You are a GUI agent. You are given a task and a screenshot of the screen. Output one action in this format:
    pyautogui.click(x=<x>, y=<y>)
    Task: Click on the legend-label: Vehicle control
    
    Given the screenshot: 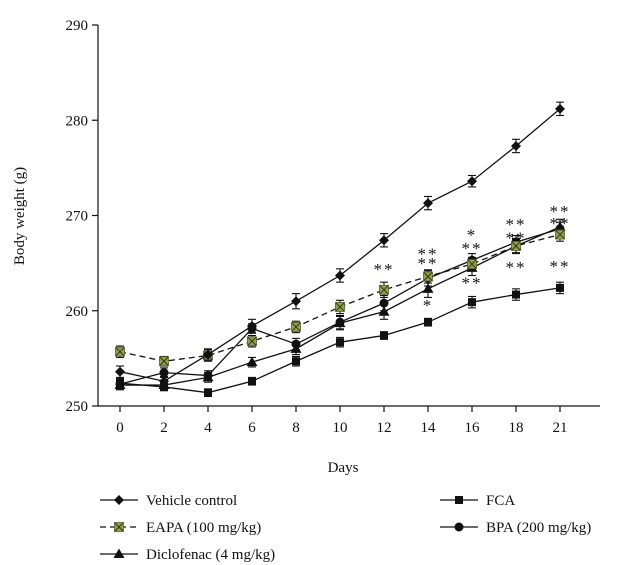 What is the action you would take?
    pyautogui.click(x=191, y=501)
    